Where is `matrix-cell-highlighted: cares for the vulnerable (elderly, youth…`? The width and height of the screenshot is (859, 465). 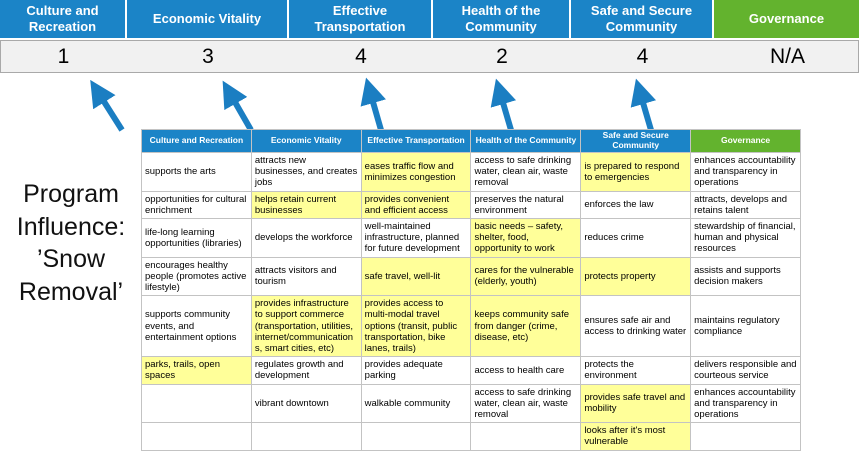
matrix-cell-highlighted: cares for the vulnerable (elderly, youth… is located at coordinates (526, 276).